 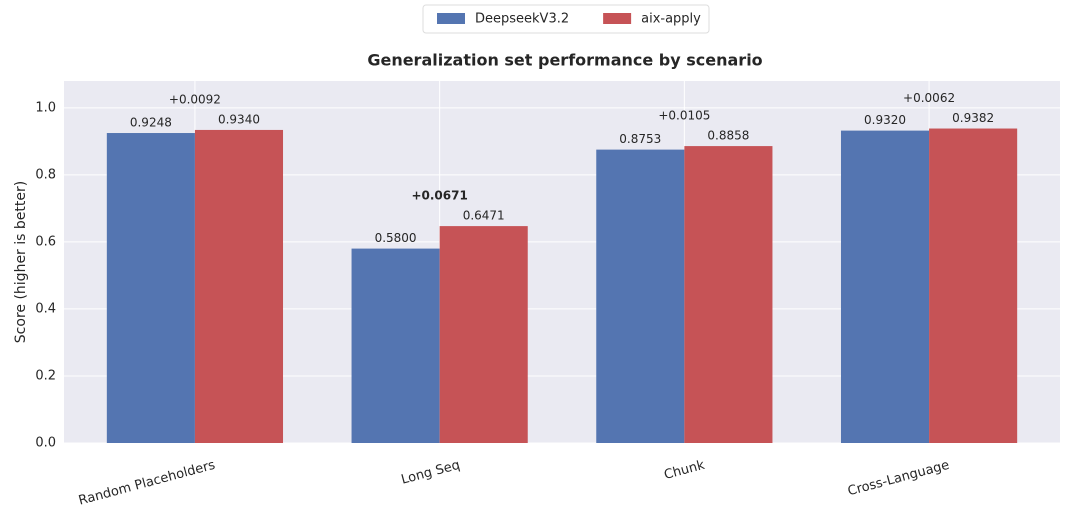 I want to click on y-tick-label: 0.4, so click(x=45, y=308).